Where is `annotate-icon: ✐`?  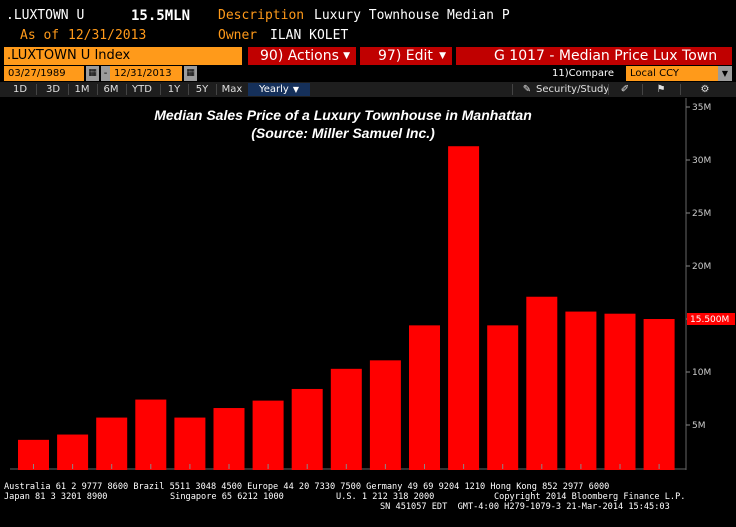
annotate-icon: ✐ is located at coordinates (625, 89).